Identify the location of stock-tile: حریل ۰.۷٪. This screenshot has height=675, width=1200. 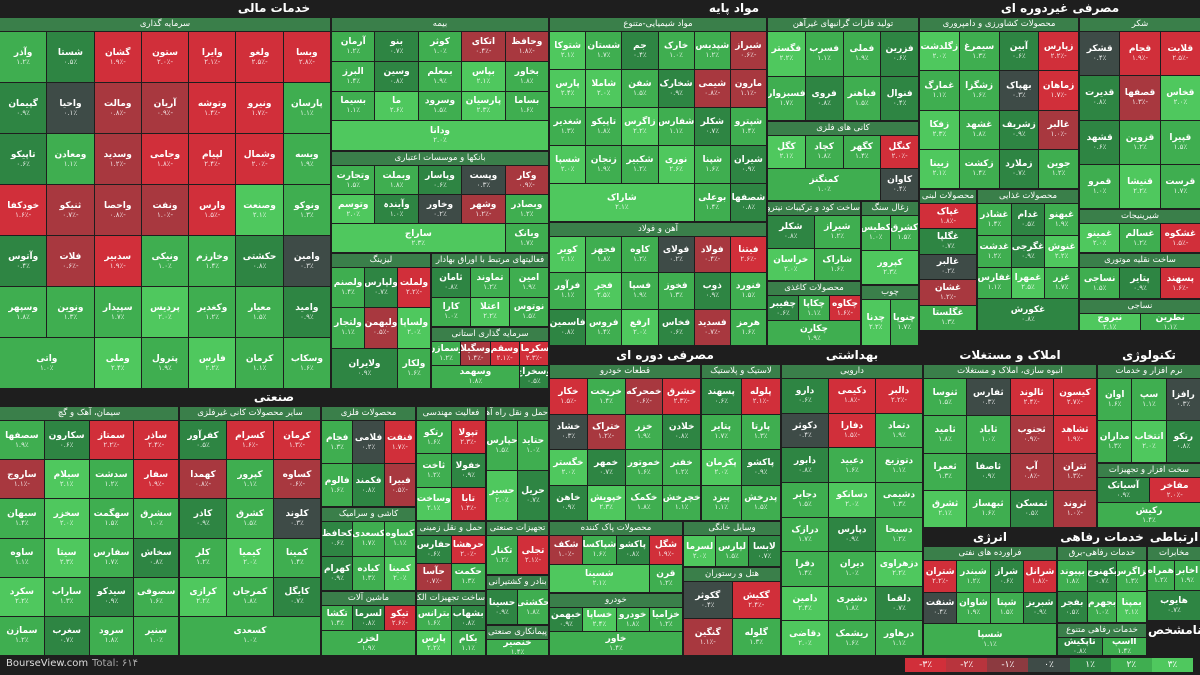
(533, 495).